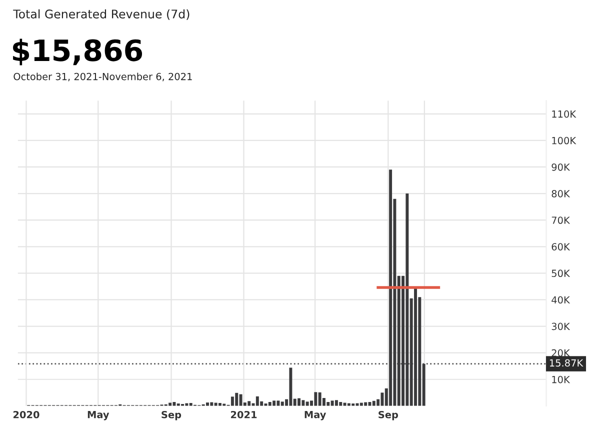  What do you see at coordinates (564, 140) in the screenshot?
I see `y-tick-label: 100K` at bounding box center [564, 140].